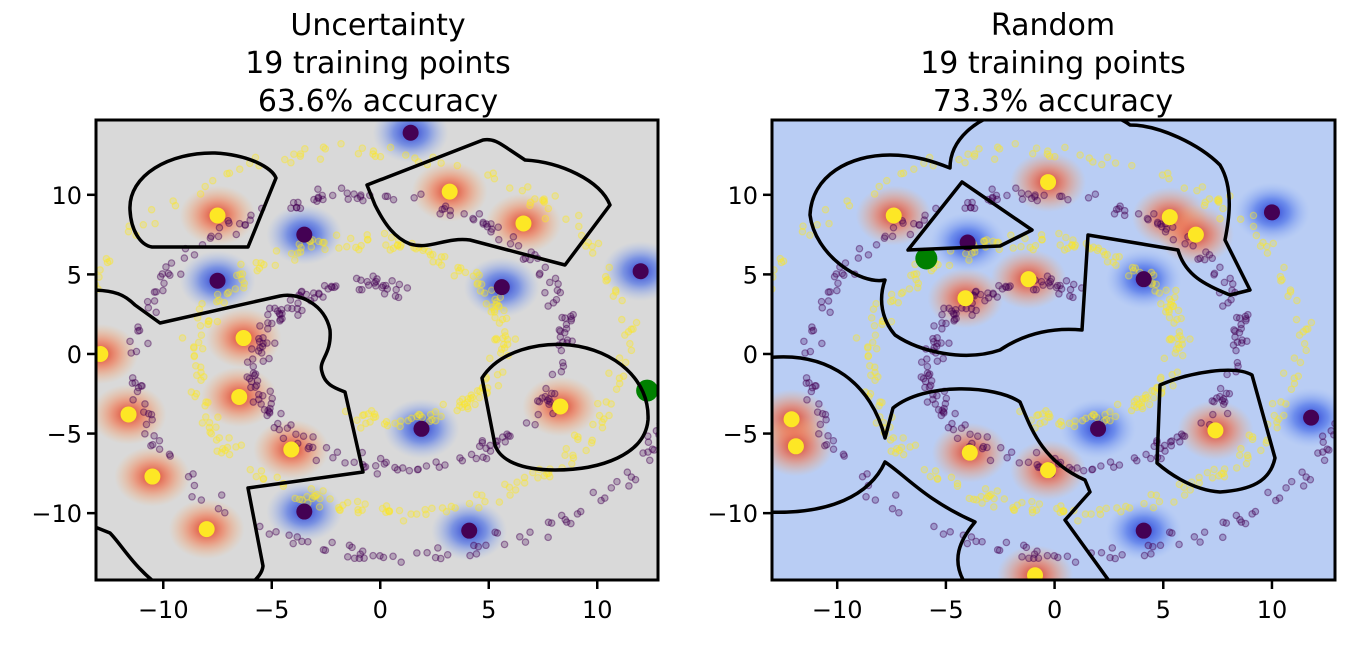 The height and width of the screenshot is (647, 1345). Describe the element at coordinates (56, 514) in the screenshot. I see `y-tick-label: −10` at that location.